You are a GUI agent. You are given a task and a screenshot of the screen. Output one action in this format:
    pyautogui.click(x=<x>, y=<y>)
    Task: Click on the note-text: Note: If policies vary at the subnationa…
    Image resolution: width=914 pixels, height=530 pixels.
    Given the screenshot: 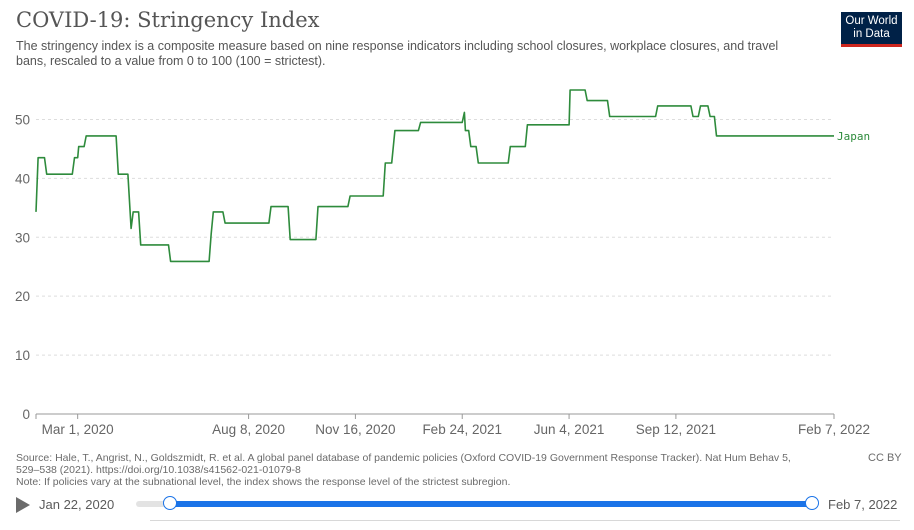 What is the action you would take?
    pyautogui.click(x=263, y=482)
    